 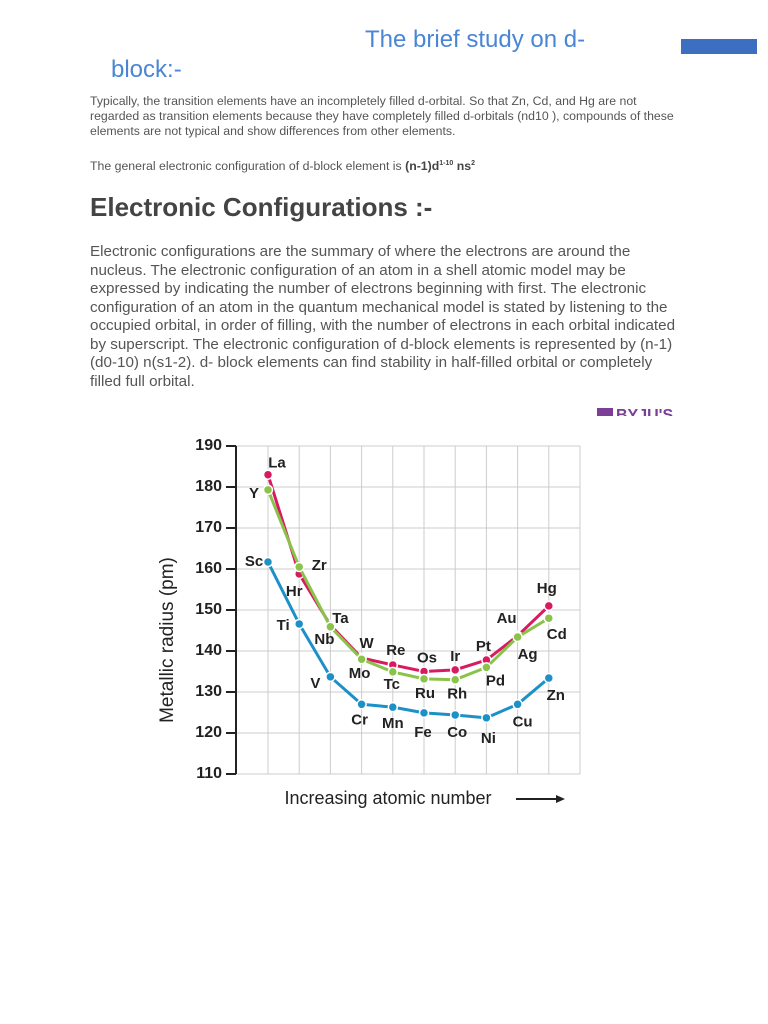 What do you see at coordinates (475, 39) in the screenshot?
I see `title-line: The brief study on d-` at bounding box center [475, 39].